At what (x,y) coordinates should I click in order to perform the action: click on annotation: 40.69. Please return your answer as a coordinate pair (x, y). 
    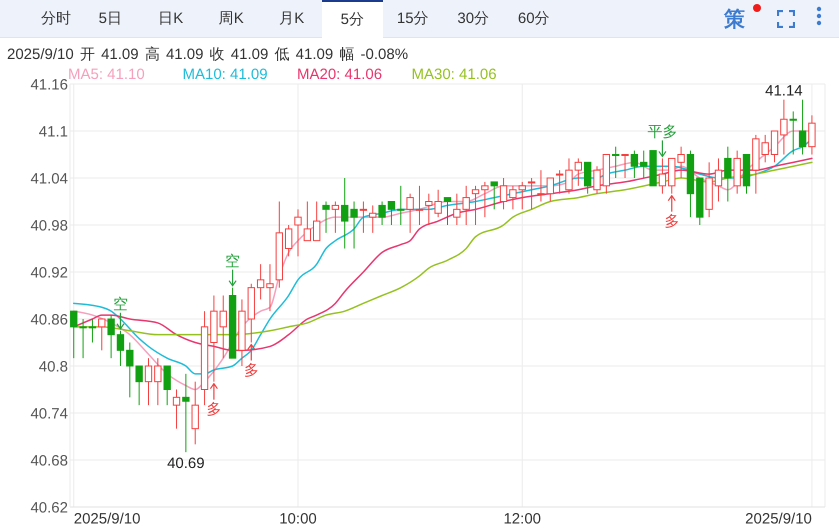
    Looking at the image, I should click on (186, 463).